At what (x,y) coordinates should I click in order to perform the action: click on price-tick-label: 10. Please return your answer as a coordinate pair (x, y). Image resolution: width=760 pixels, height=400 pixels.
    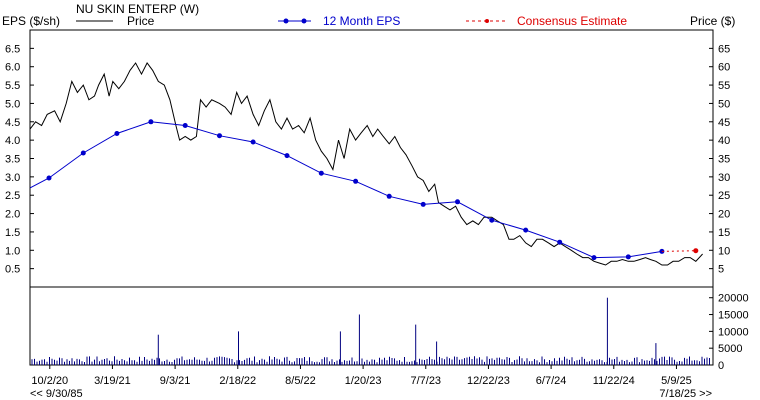
    Looking at the image, I should click on (724, 251).